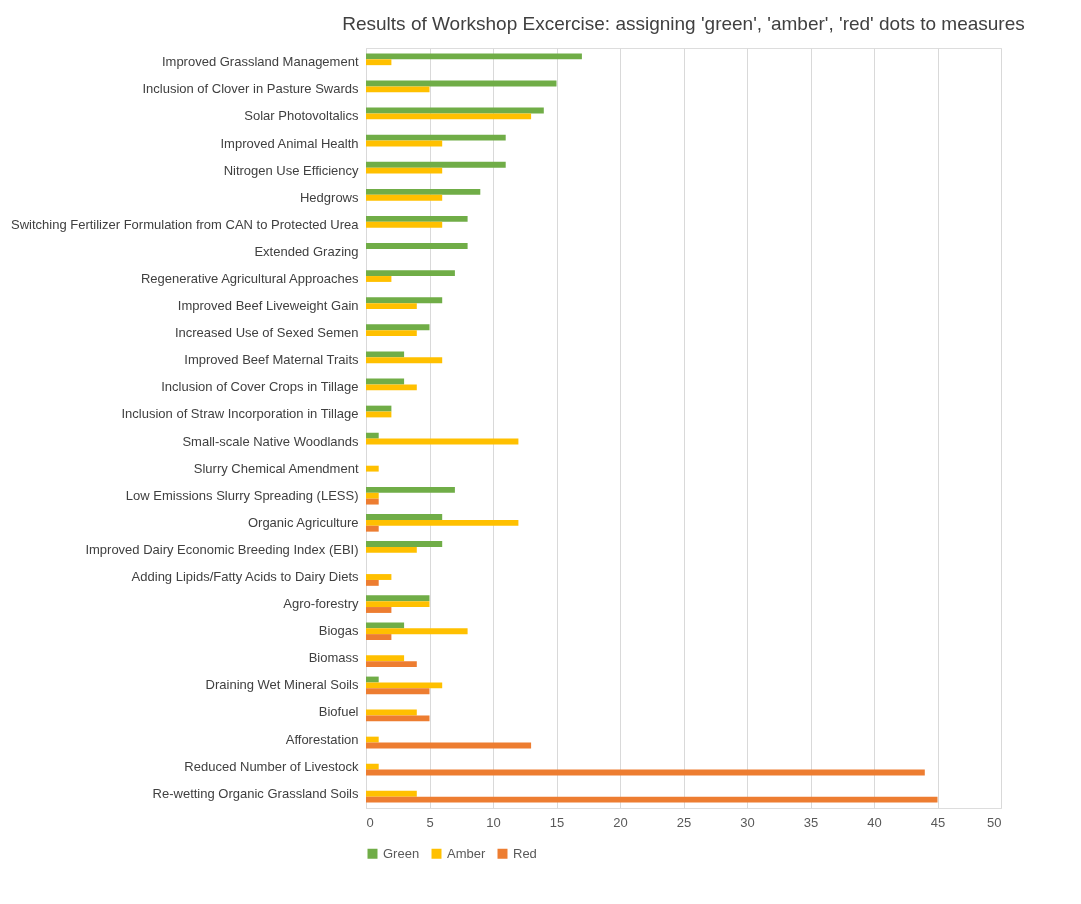 The image size is (1081, 904). Describe the element at coordinates (268, 306) in the screenshot. I see `y-tick-label: Improved Beef Liveweight Gain` at that location.